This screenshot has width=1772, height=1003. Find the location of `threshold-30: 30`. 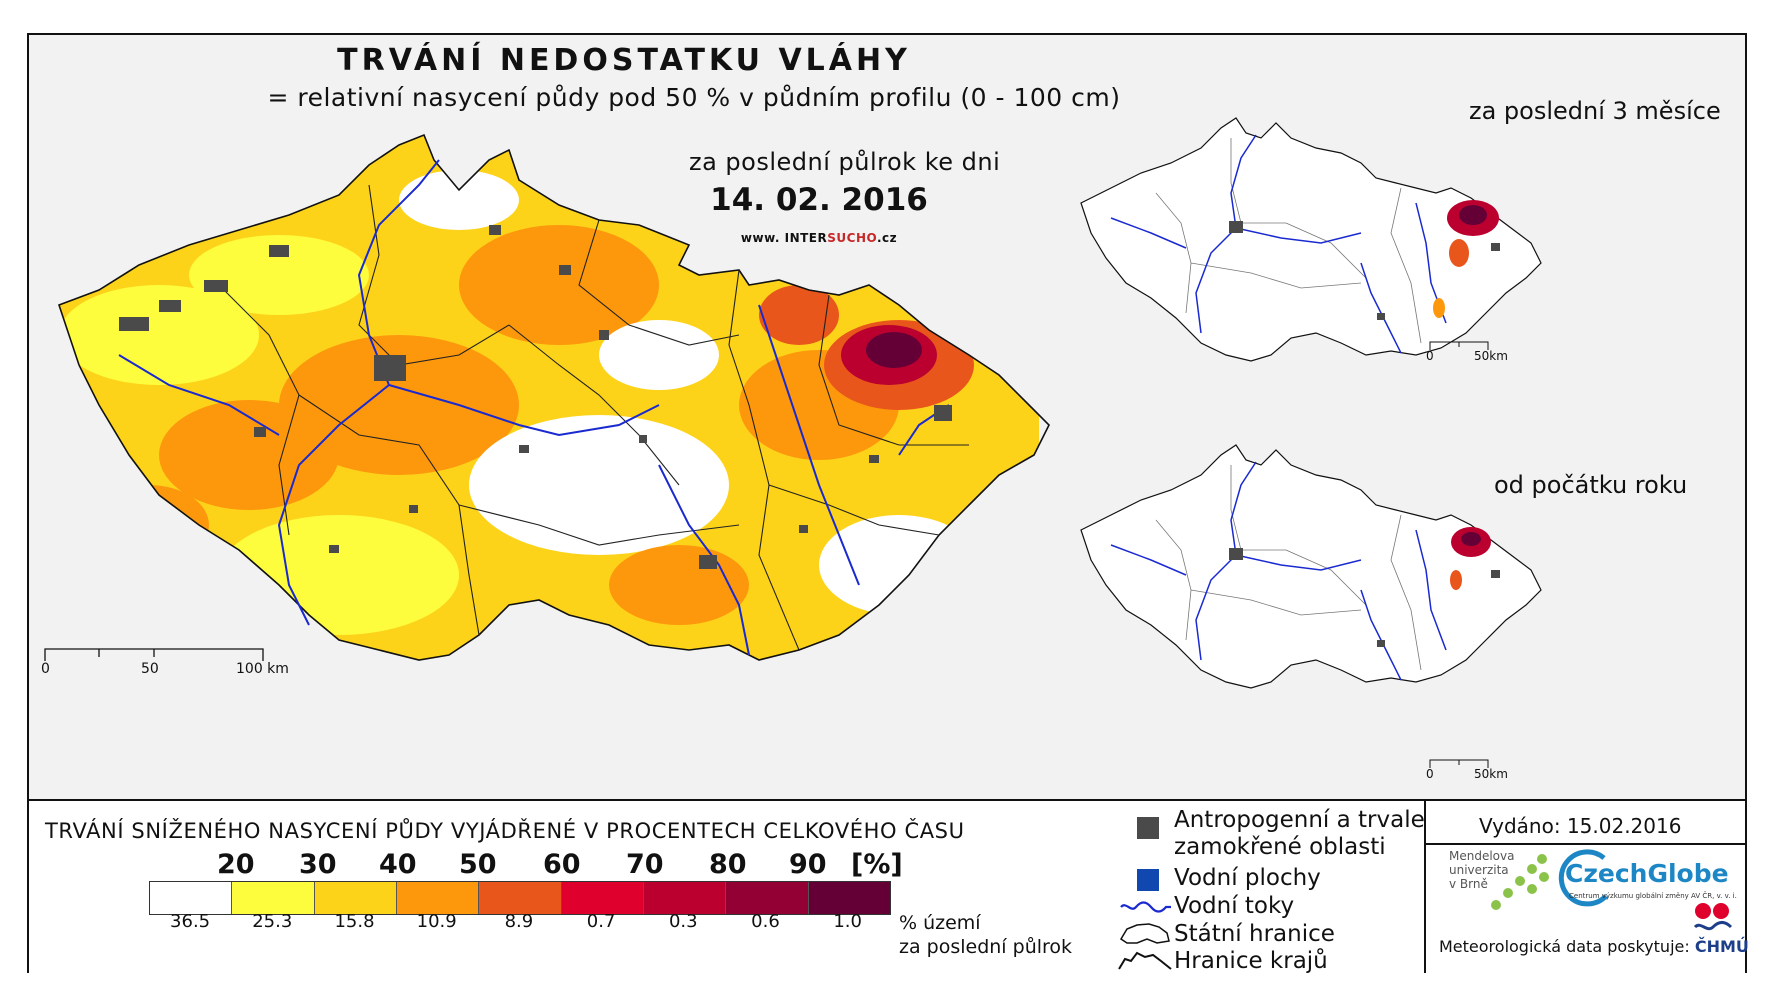

threshold-30: 30 is located at coordinates (318, 864).